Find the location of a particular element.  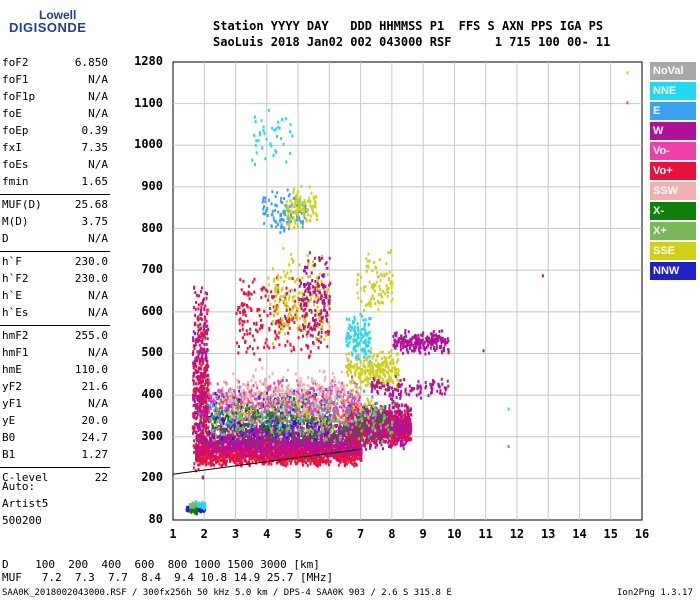

param-row: yF2 21.6 is located at coordinates (55, 386).